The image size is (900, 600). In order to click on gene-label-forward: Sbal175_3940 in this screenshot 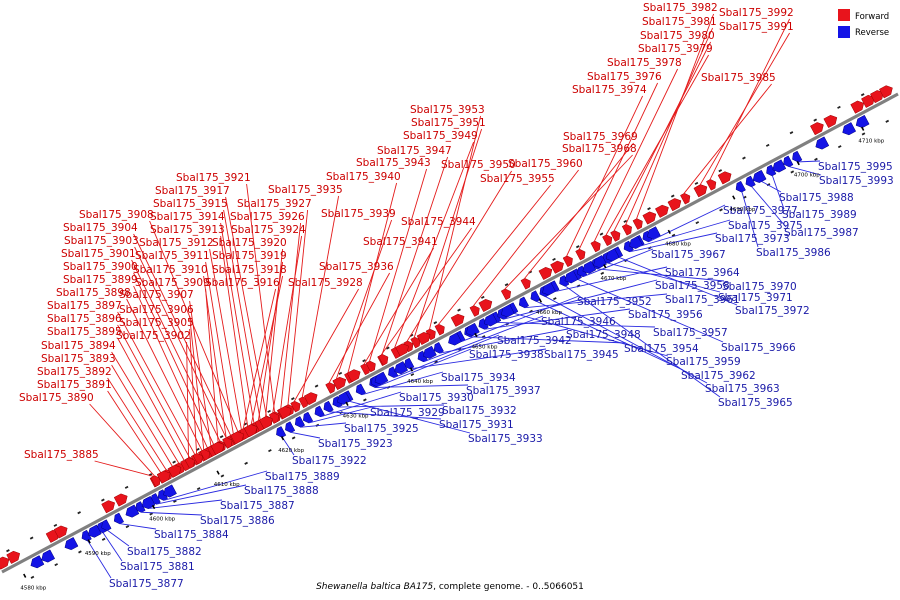, I will do `click(363, 177)`.